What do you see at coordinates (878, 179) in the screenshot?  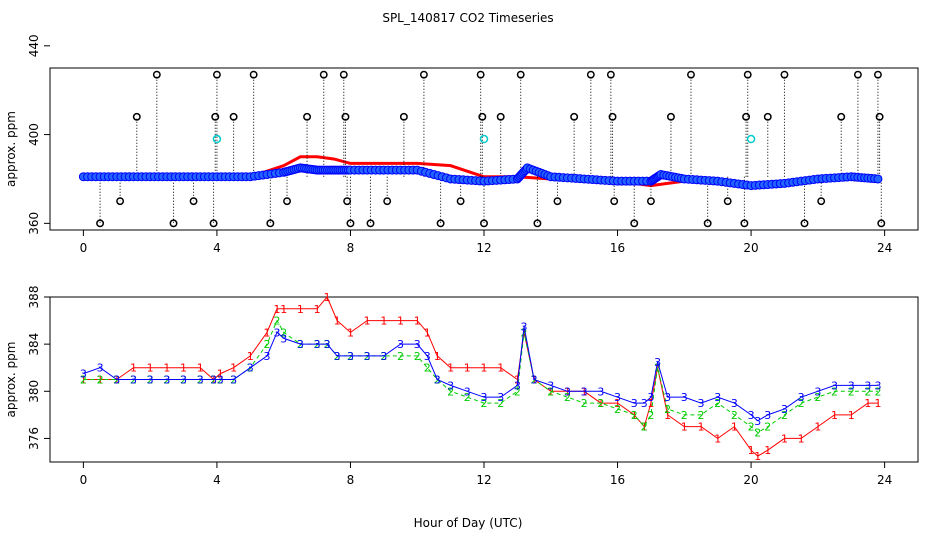 I see `panel1-blue-point` at bounding box center [878, 179].